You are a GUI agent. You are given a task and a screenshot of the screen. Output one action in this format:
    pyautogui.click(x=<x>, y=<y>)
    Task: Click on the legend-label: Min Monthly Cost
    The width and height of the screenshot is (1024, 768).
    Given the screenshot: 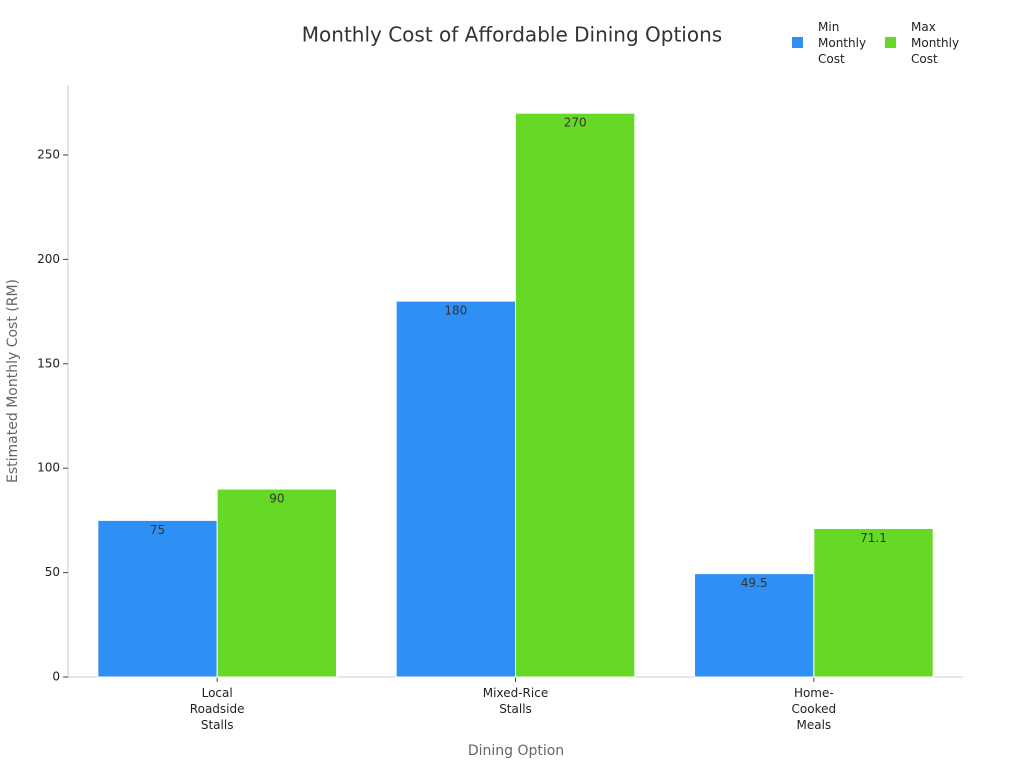 What is the action you would take?
    pyautogui.click(x=842, y=43)
    